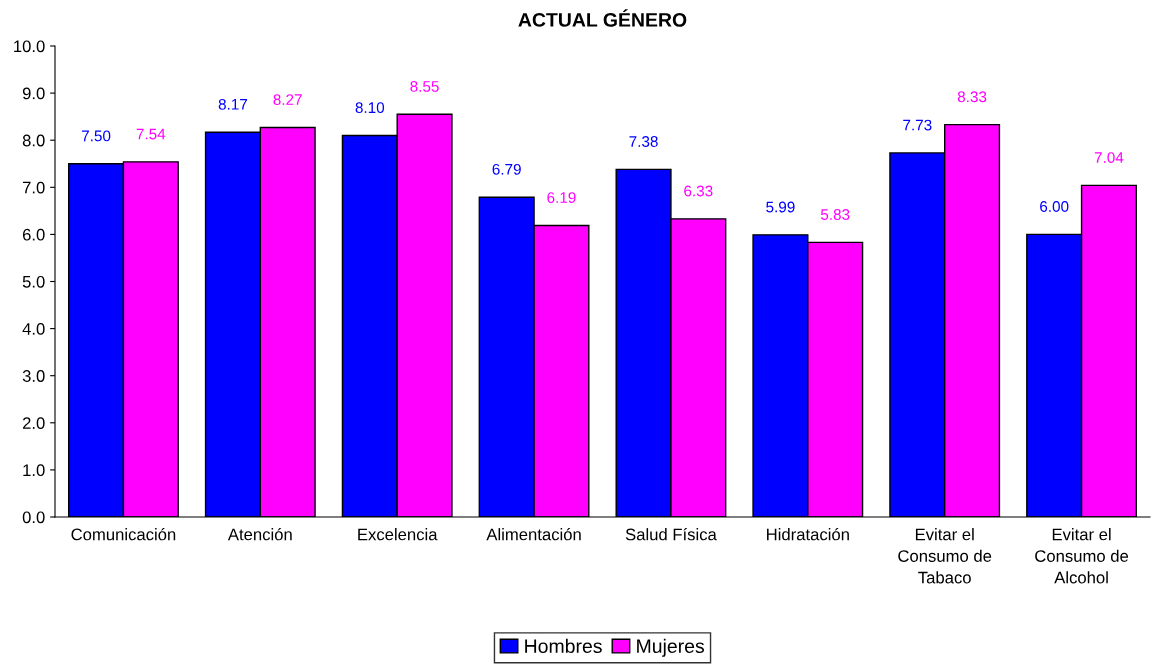 This screenshot has width=1157, height=669. I want to click on x-tick-label: Evitar el Consumo de Alcohol, so click(1082, 556).